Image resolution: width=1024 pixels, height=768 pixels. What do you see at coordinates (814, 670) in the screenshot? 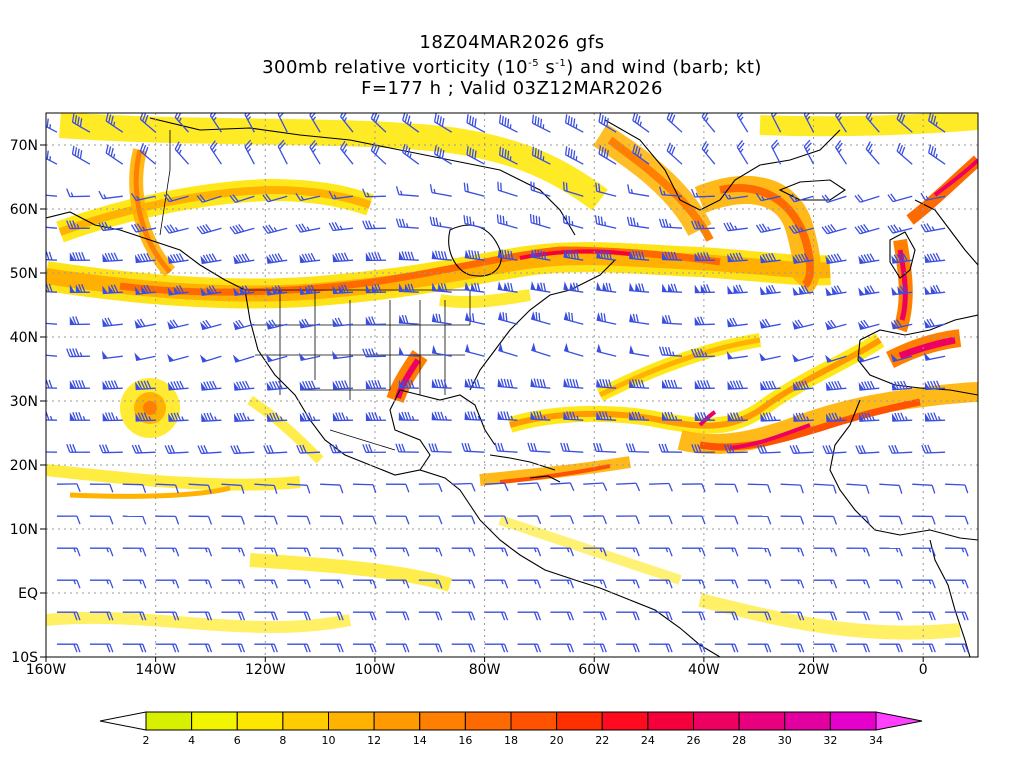
I see `lon-tick-label: 20W` at bounding box center [814, 670].